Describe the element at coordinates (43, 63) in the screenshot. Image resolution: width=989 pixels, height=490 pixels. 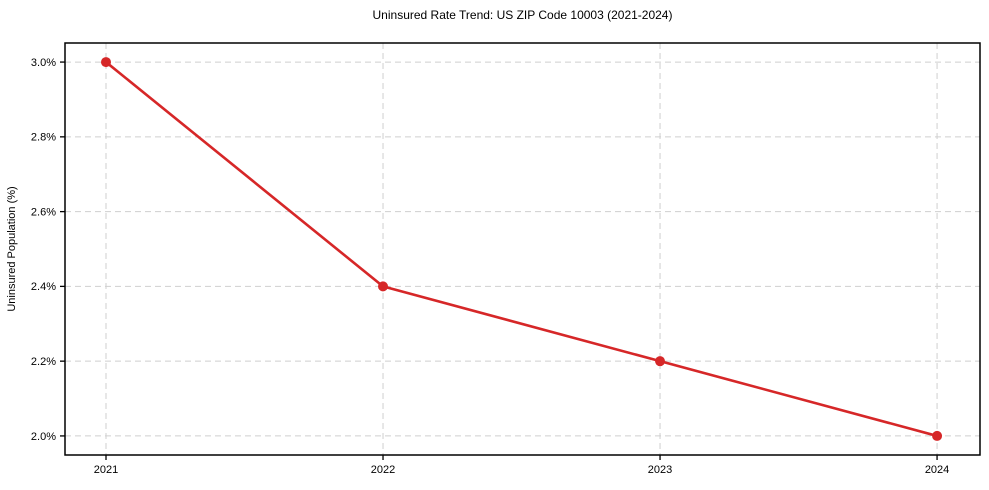
I see `y-tick-label: 3.0%` at that location.